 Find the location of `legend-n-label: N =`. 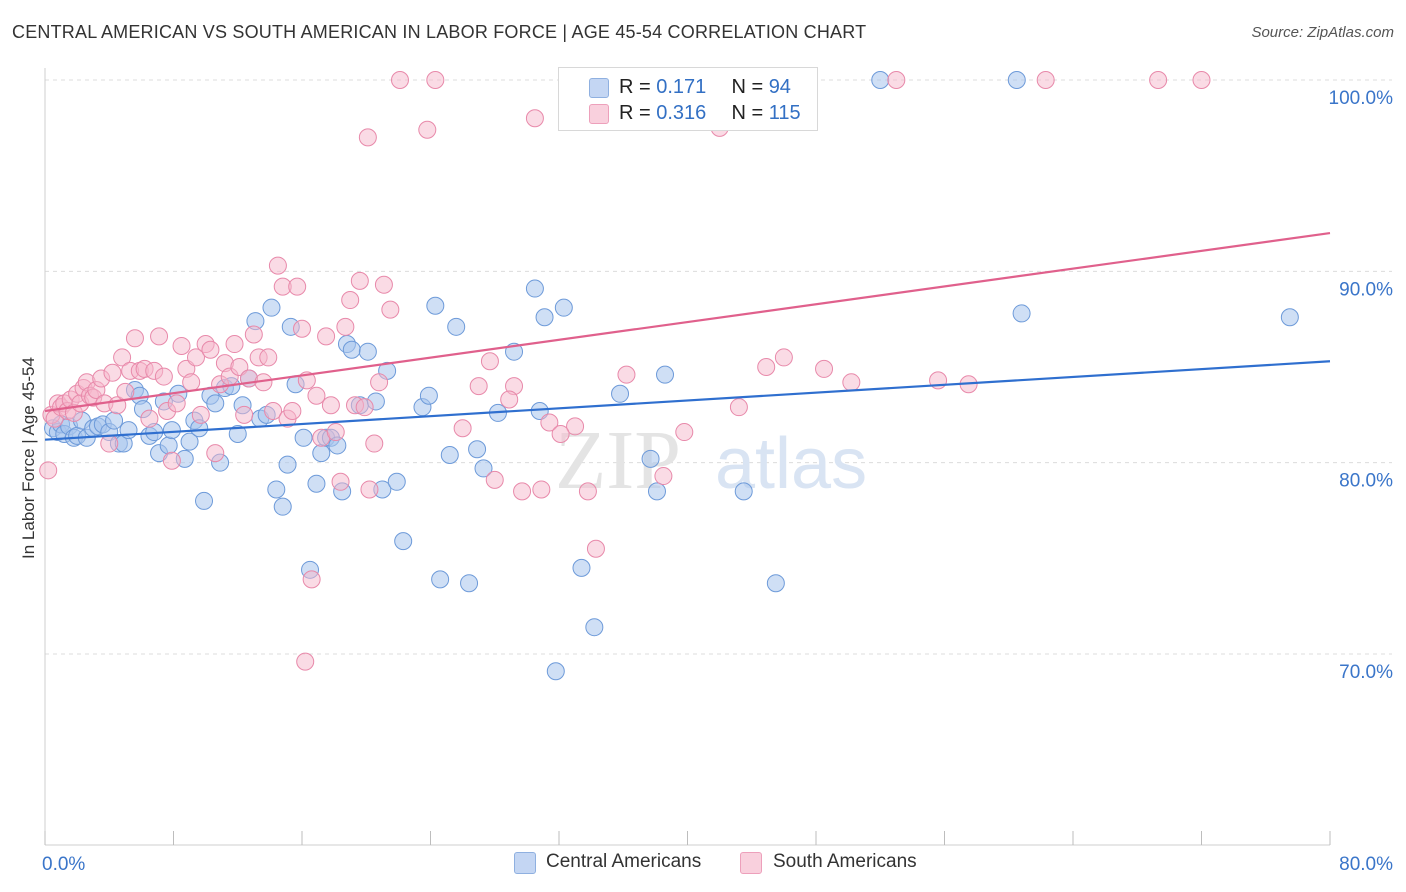

legend-n-label: N = is located at coordinates (750, 113).